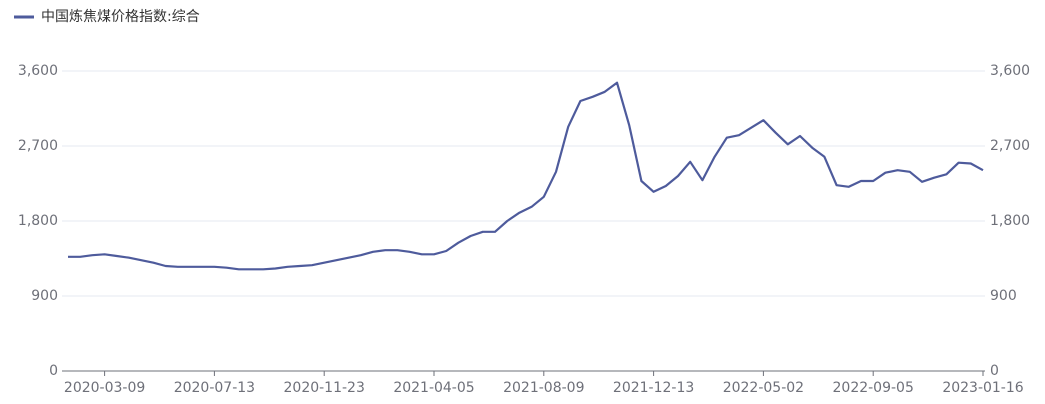 Image resolution: width=1045 pixels, height=404 pixels. What do you see at coordinates (38, 71) in the screenshot?
I see `y-tick-label: 3,600` at bounding box center [38, 71].